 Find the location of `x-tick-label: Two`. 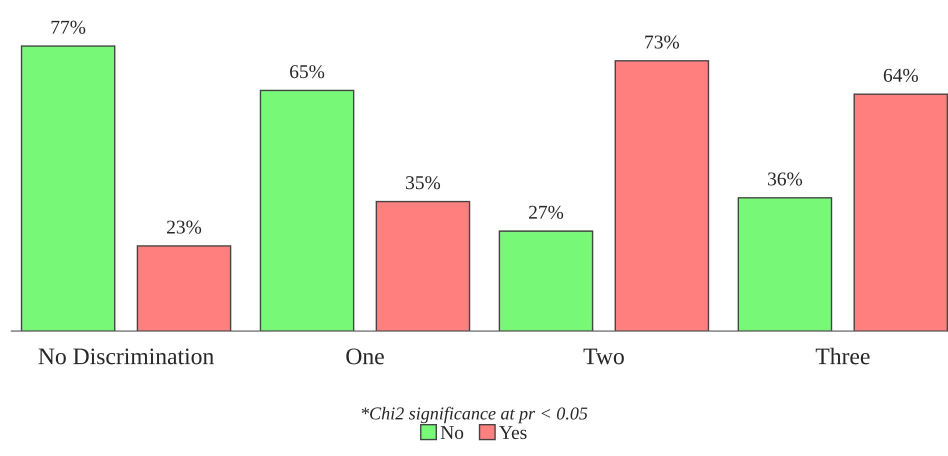

x-tick-label: Two is located at coordinates (604, 356).